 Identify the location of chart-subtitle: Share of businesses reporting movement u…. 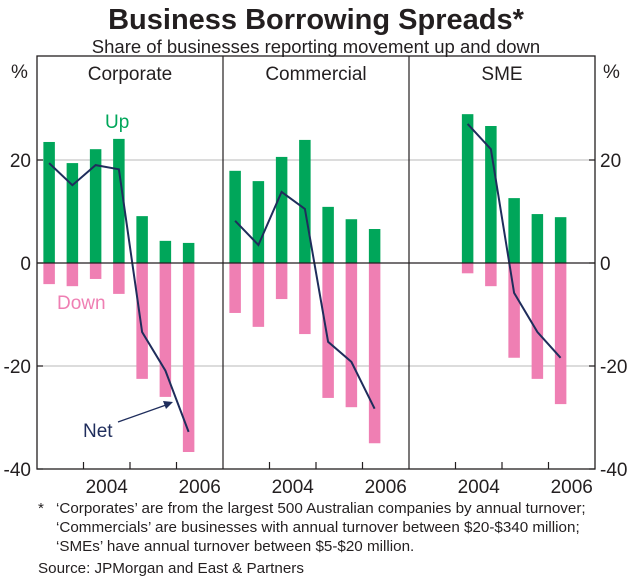
(316, 46).